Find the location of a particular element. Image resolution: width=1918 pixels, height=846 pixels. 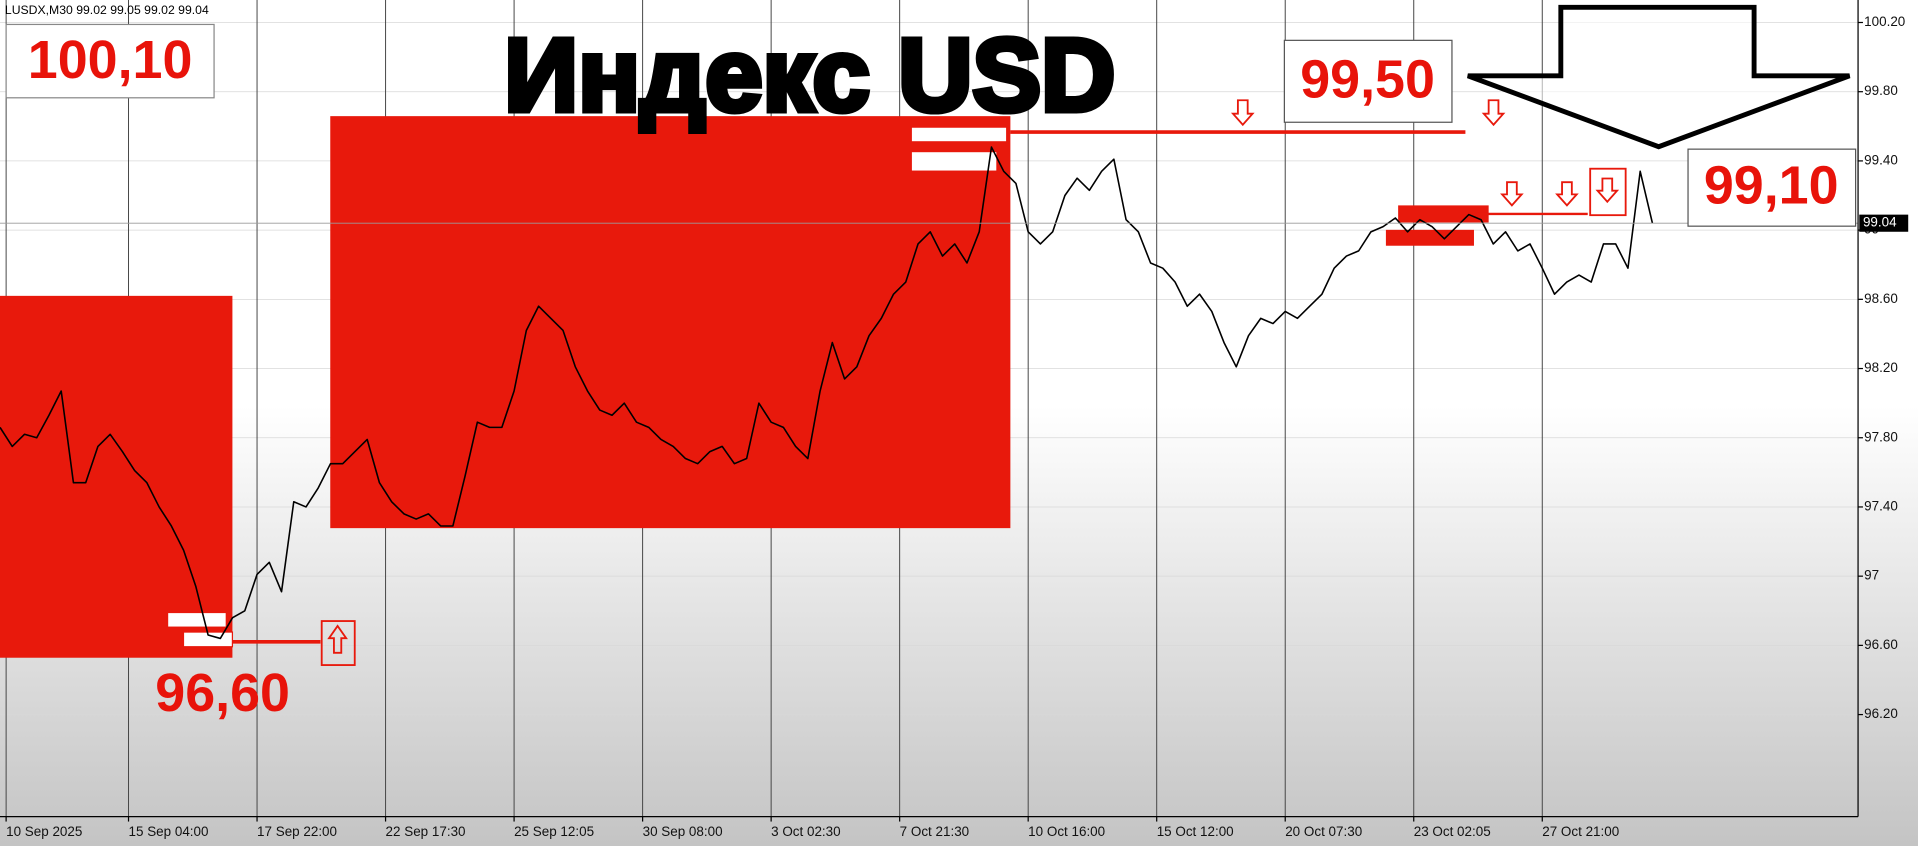

y-tick-label: 98.60 is located at coordinates (1881, 298).